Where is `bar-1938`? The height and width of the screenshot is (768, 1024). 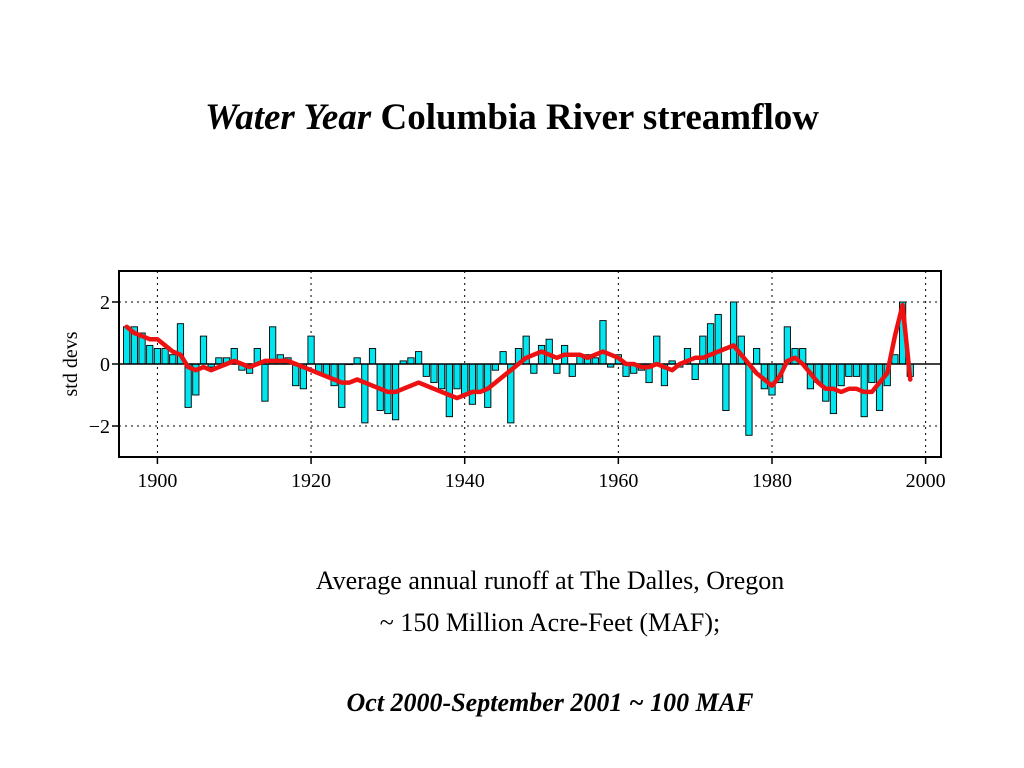
bar-1938 is located at coordinates (449, 390).